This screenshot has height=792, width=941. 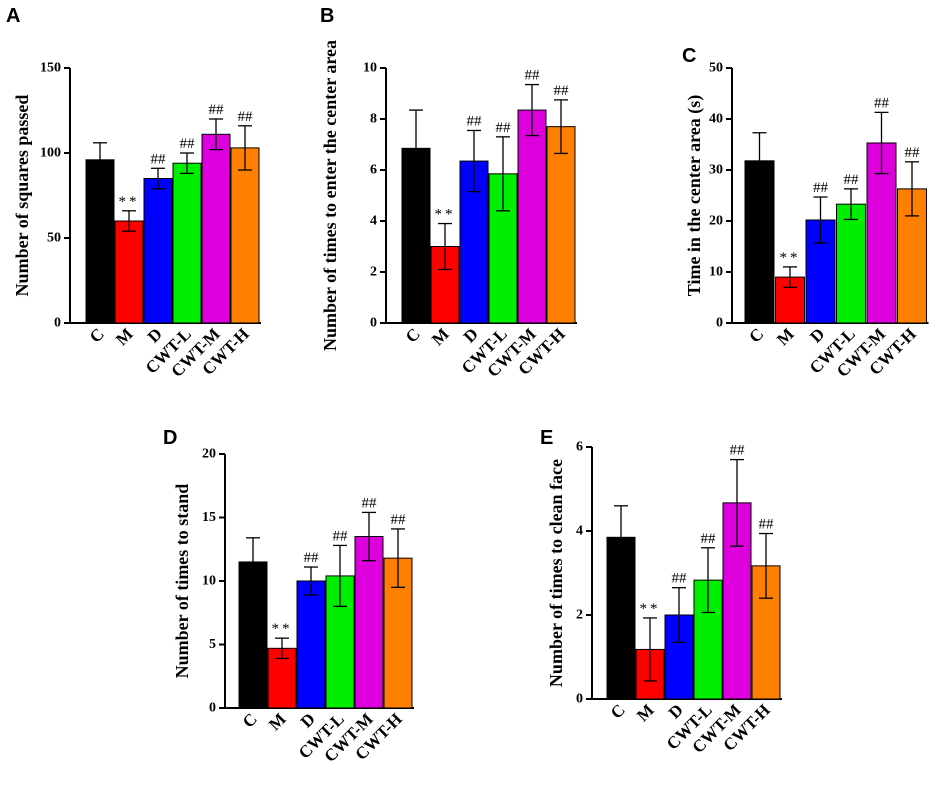 I want to click on panel-letter: E, so click(x=546, y=438).